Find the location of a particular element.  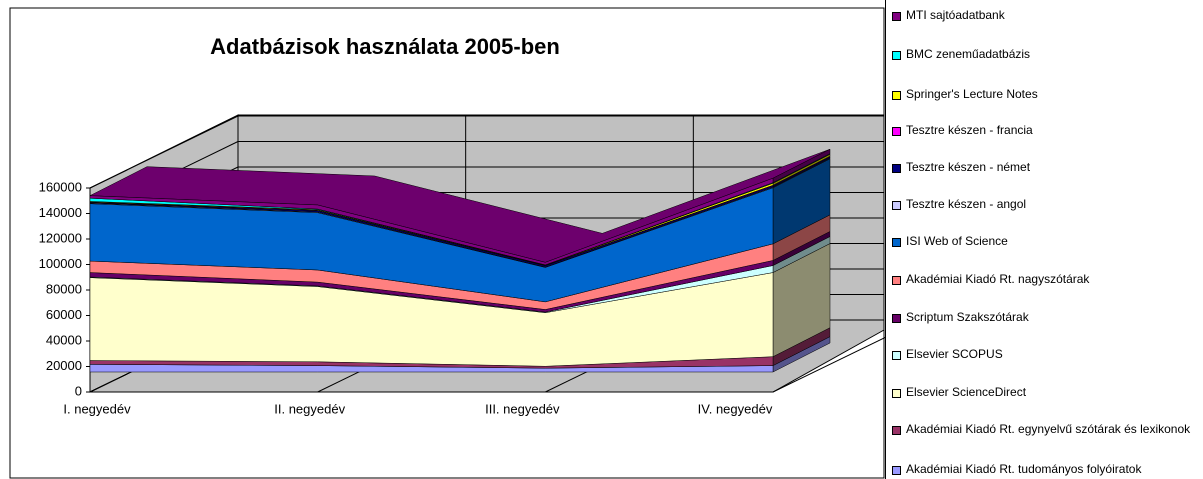

legend-item: Tesztre készen - francia is located at coordinates (1047, 130).